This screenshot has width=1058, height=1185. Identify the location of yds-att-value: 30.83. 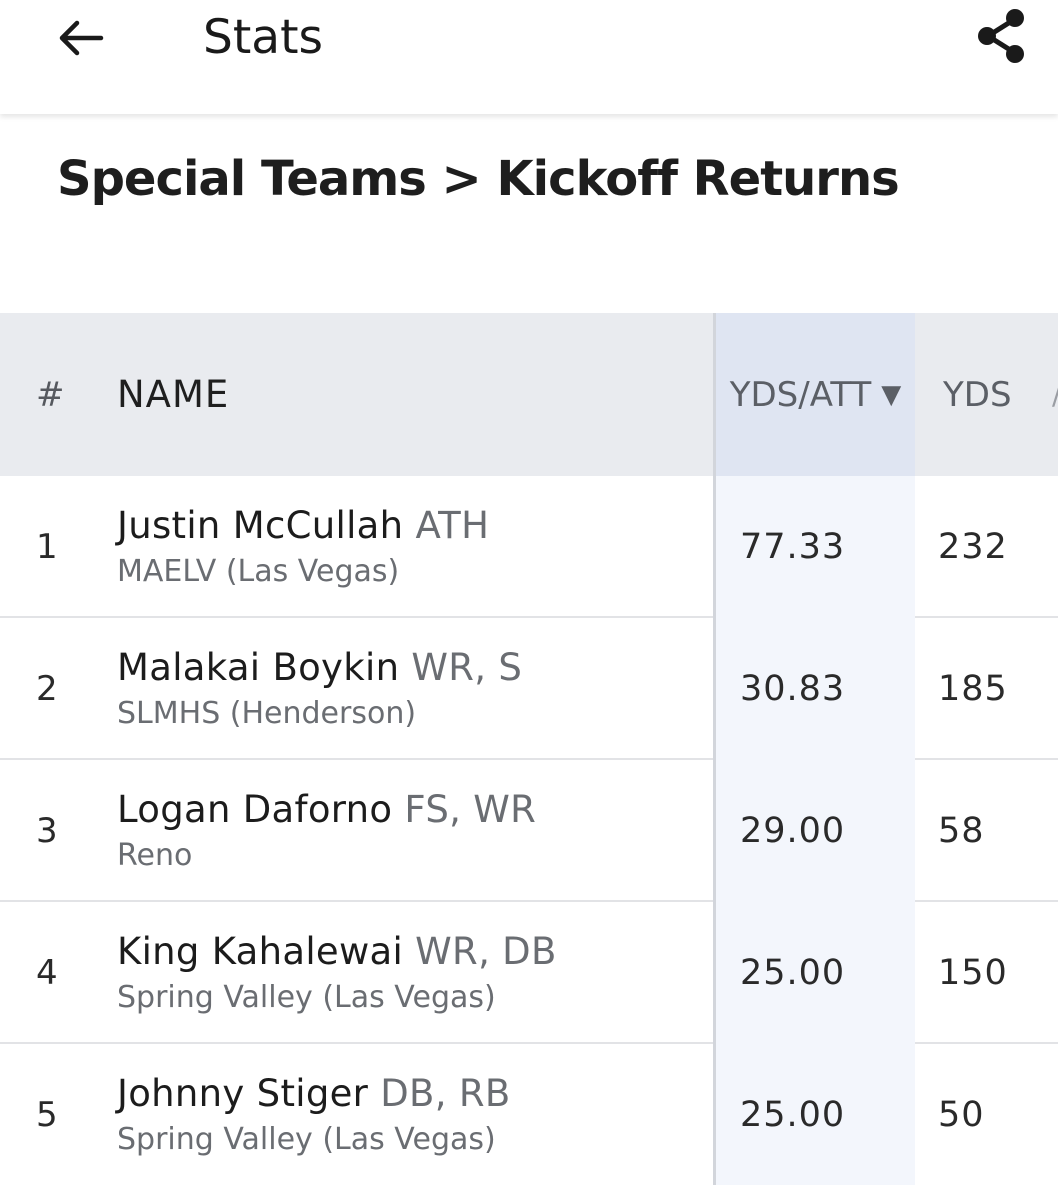
(793, 689).